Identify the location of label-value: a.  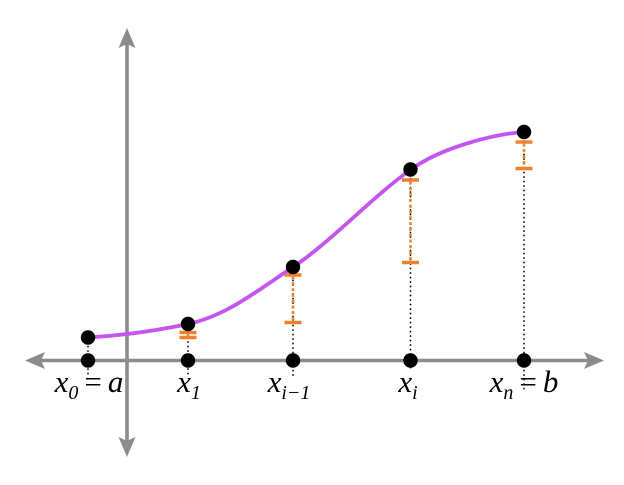
(115, 381).